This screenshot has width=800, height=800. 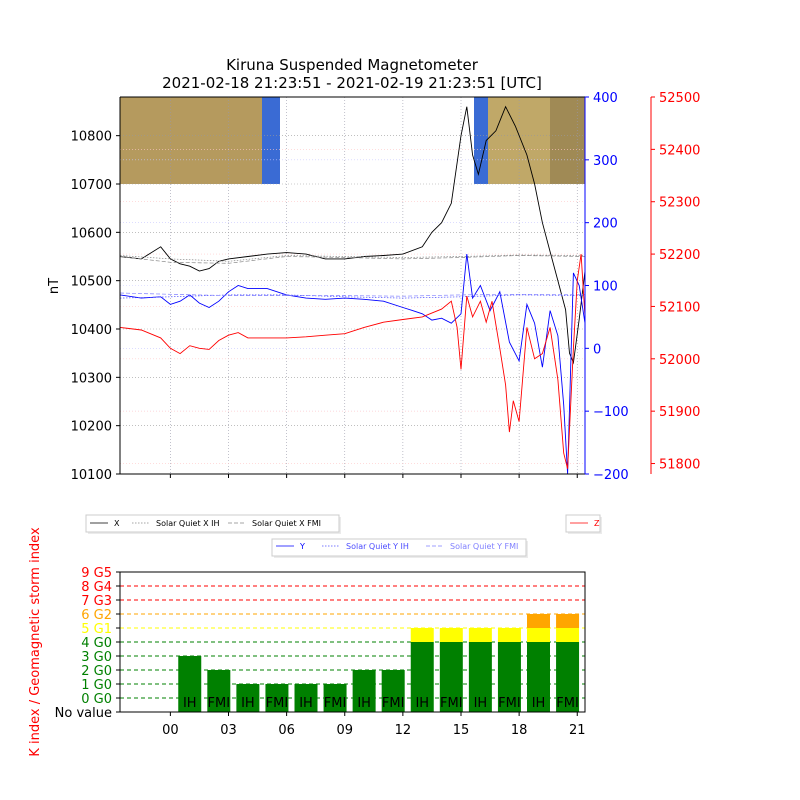 I want to click on y-tick-label-left: 10500, so click(x=91, y=282).